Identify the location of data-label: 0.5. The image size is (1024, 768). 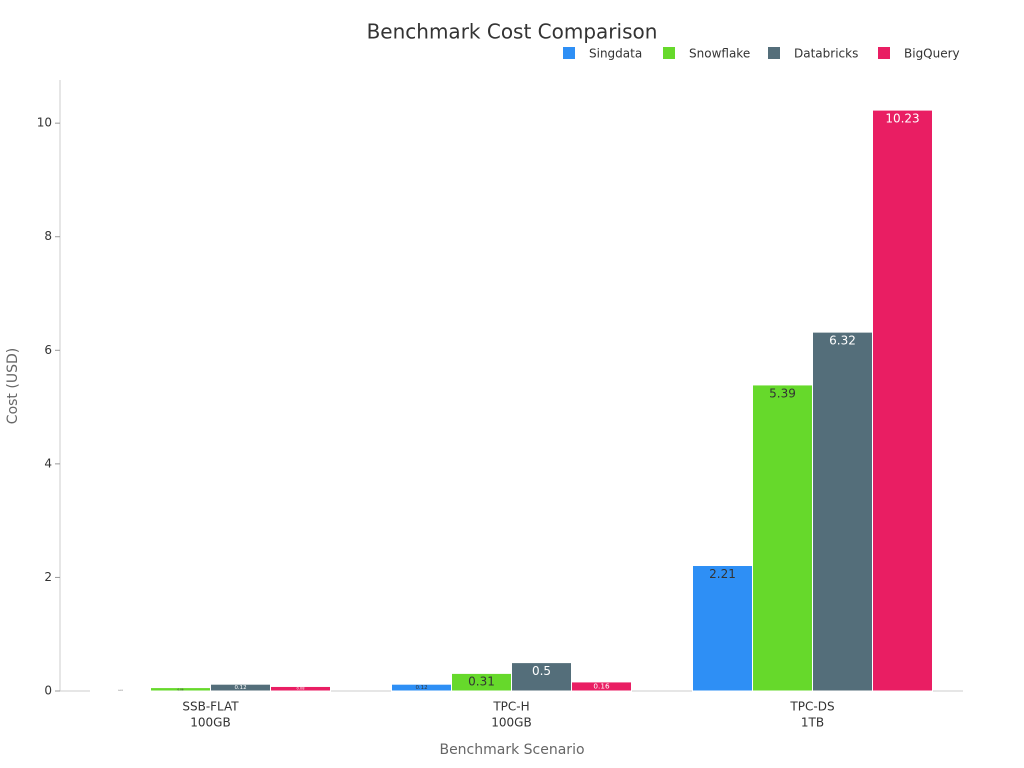
(541, 671).